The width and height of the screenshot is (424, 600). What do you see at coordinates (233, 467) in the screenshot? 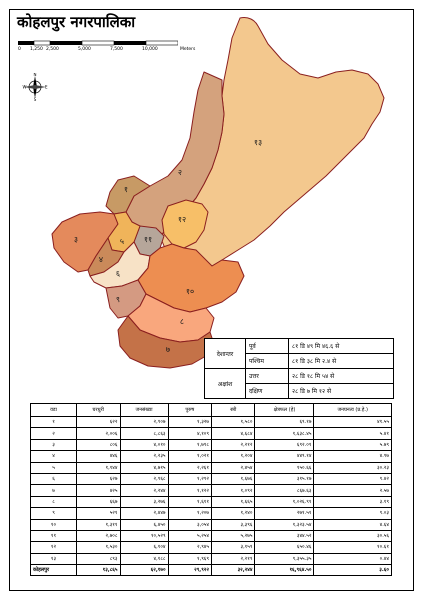
I see `table-cell: २,४५४` at bounding box center [233, 467].